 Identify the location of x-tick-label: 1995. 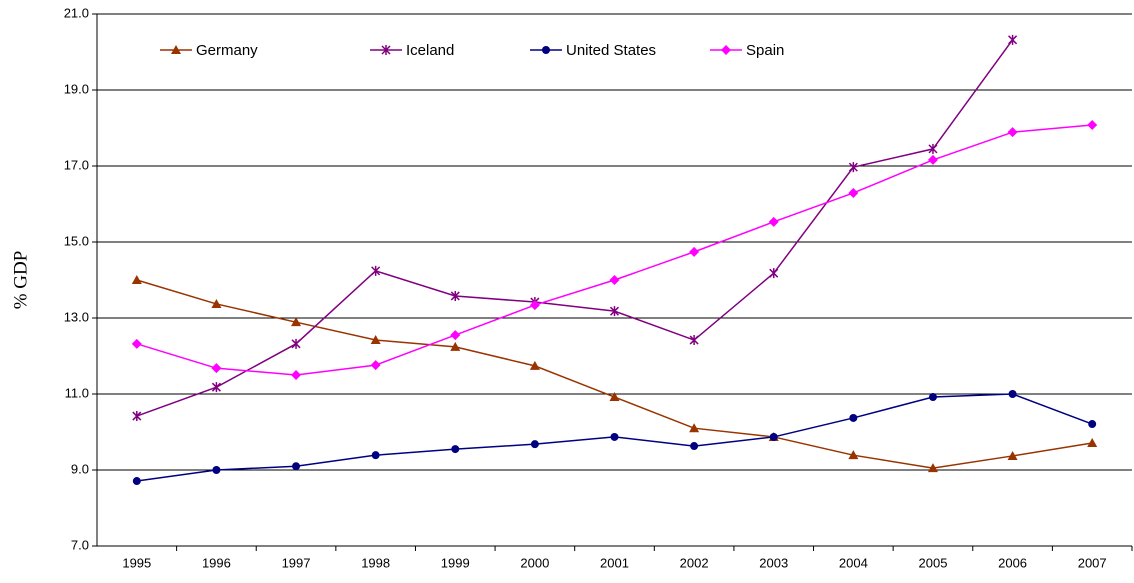
(136, 562).